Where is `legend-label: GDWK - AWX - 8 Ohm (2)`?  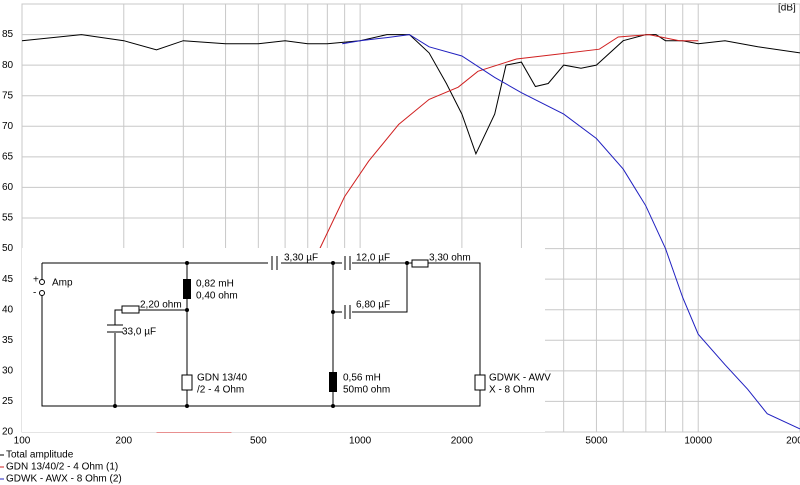 legend-label: GDWK - AWX - 8 Ohm (2) is located at coordinates (64, 479).